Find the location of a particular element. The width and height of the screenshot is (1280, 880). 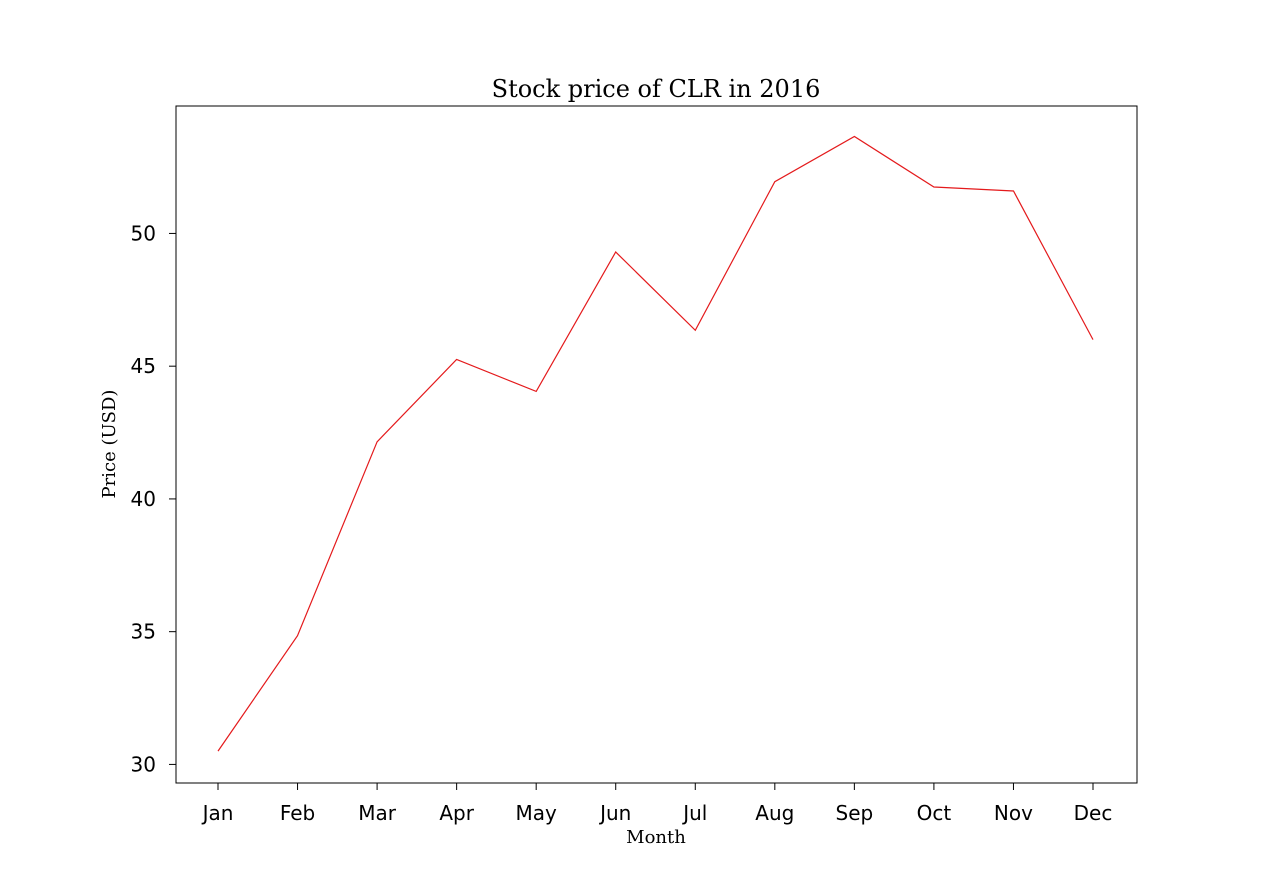

x-tick-label: Jan is located at coordinates (217, 813).